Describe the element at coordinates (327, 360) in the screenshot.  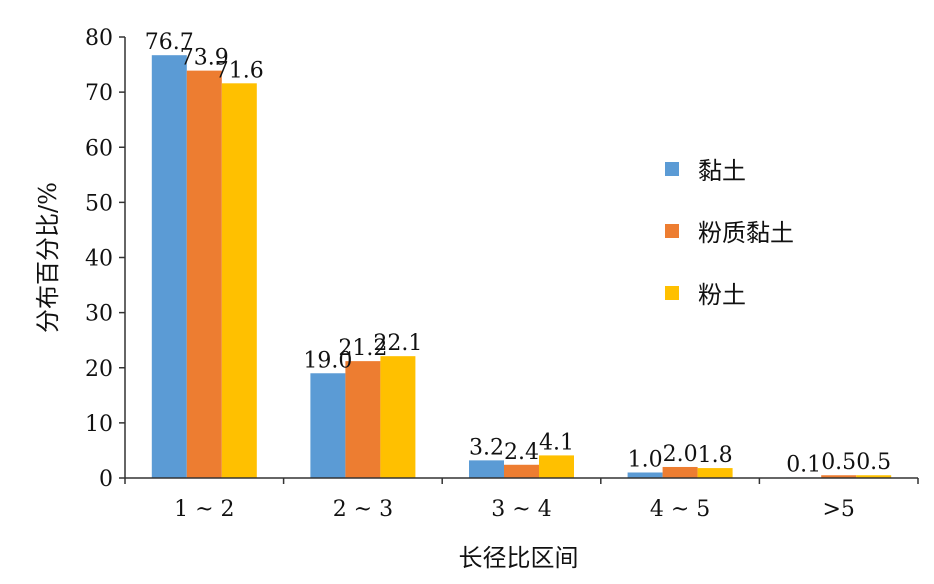
I see `data-label: 19.0` at that location.